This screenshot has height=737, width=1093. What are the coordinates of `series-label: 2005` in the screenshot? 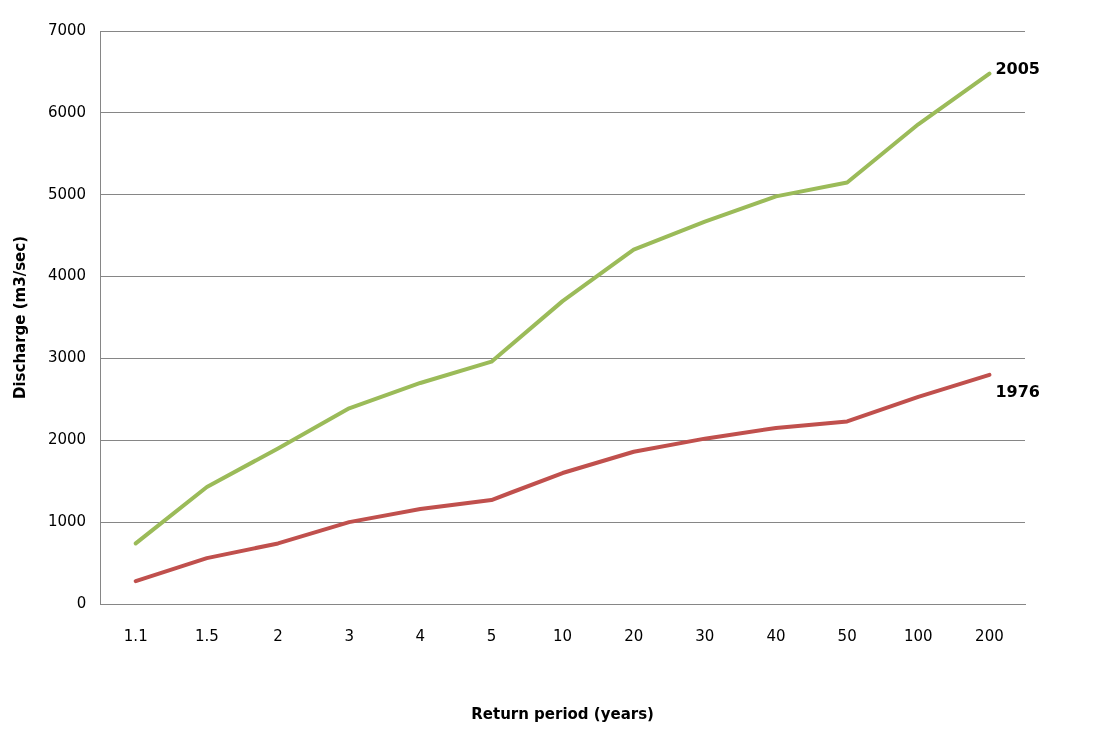 It's located at (1017, 68).